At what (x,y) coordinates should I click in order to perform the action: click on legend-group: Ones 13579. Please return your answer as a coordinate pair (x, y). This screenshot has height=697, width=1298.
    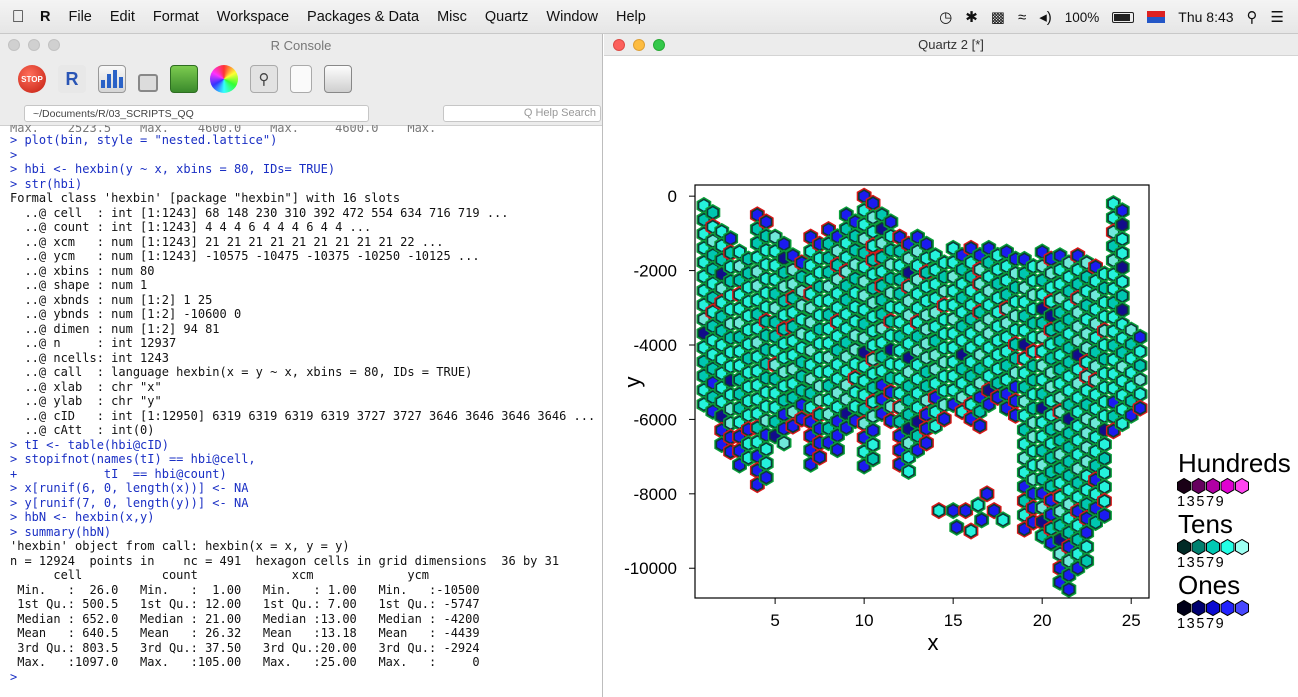
    Looking at the image, I should click on (1213, 601).